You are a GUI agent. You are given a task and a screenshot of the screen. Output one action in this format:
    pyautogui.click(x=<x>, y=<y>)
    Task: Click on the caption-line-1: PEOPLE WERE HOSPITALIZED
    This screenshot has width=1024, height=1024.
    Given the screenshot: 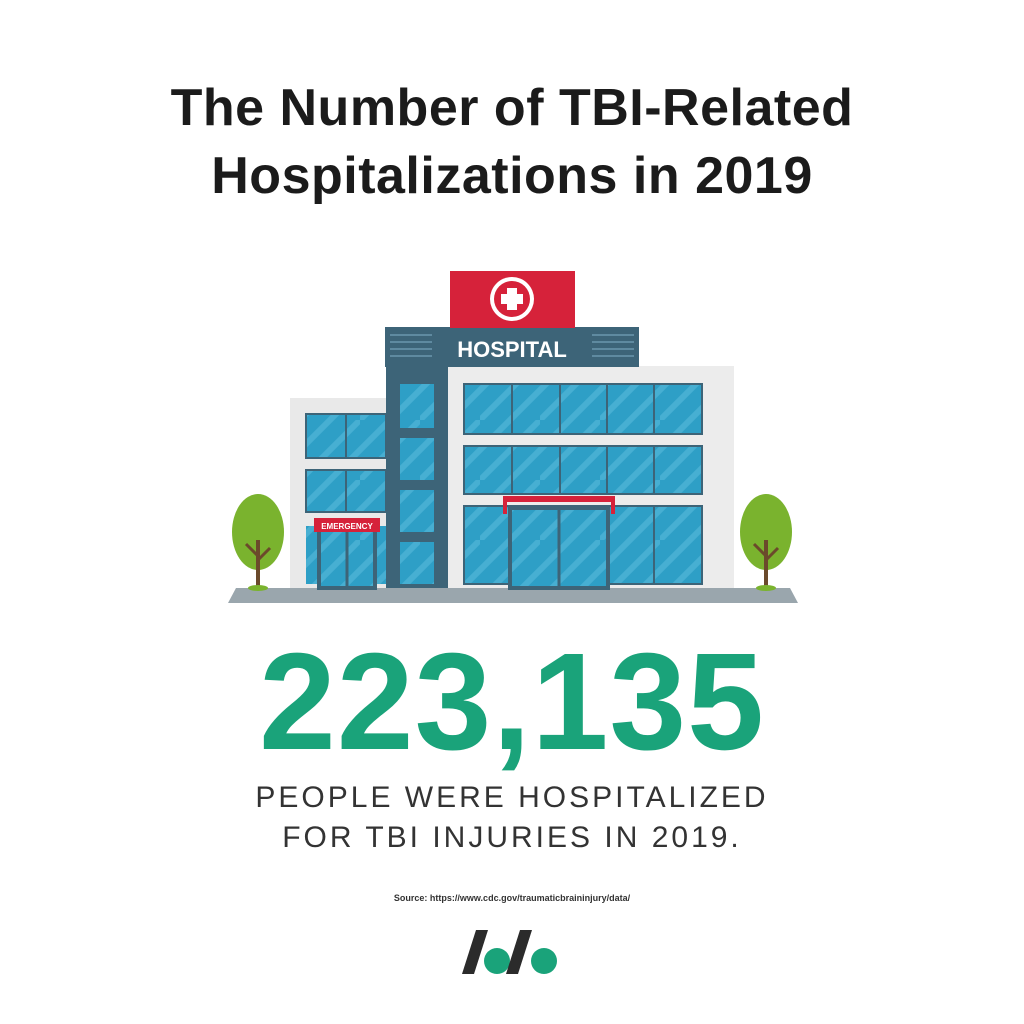 What is the action you would take?
    pyautogui.click(x=512, y=797)
    